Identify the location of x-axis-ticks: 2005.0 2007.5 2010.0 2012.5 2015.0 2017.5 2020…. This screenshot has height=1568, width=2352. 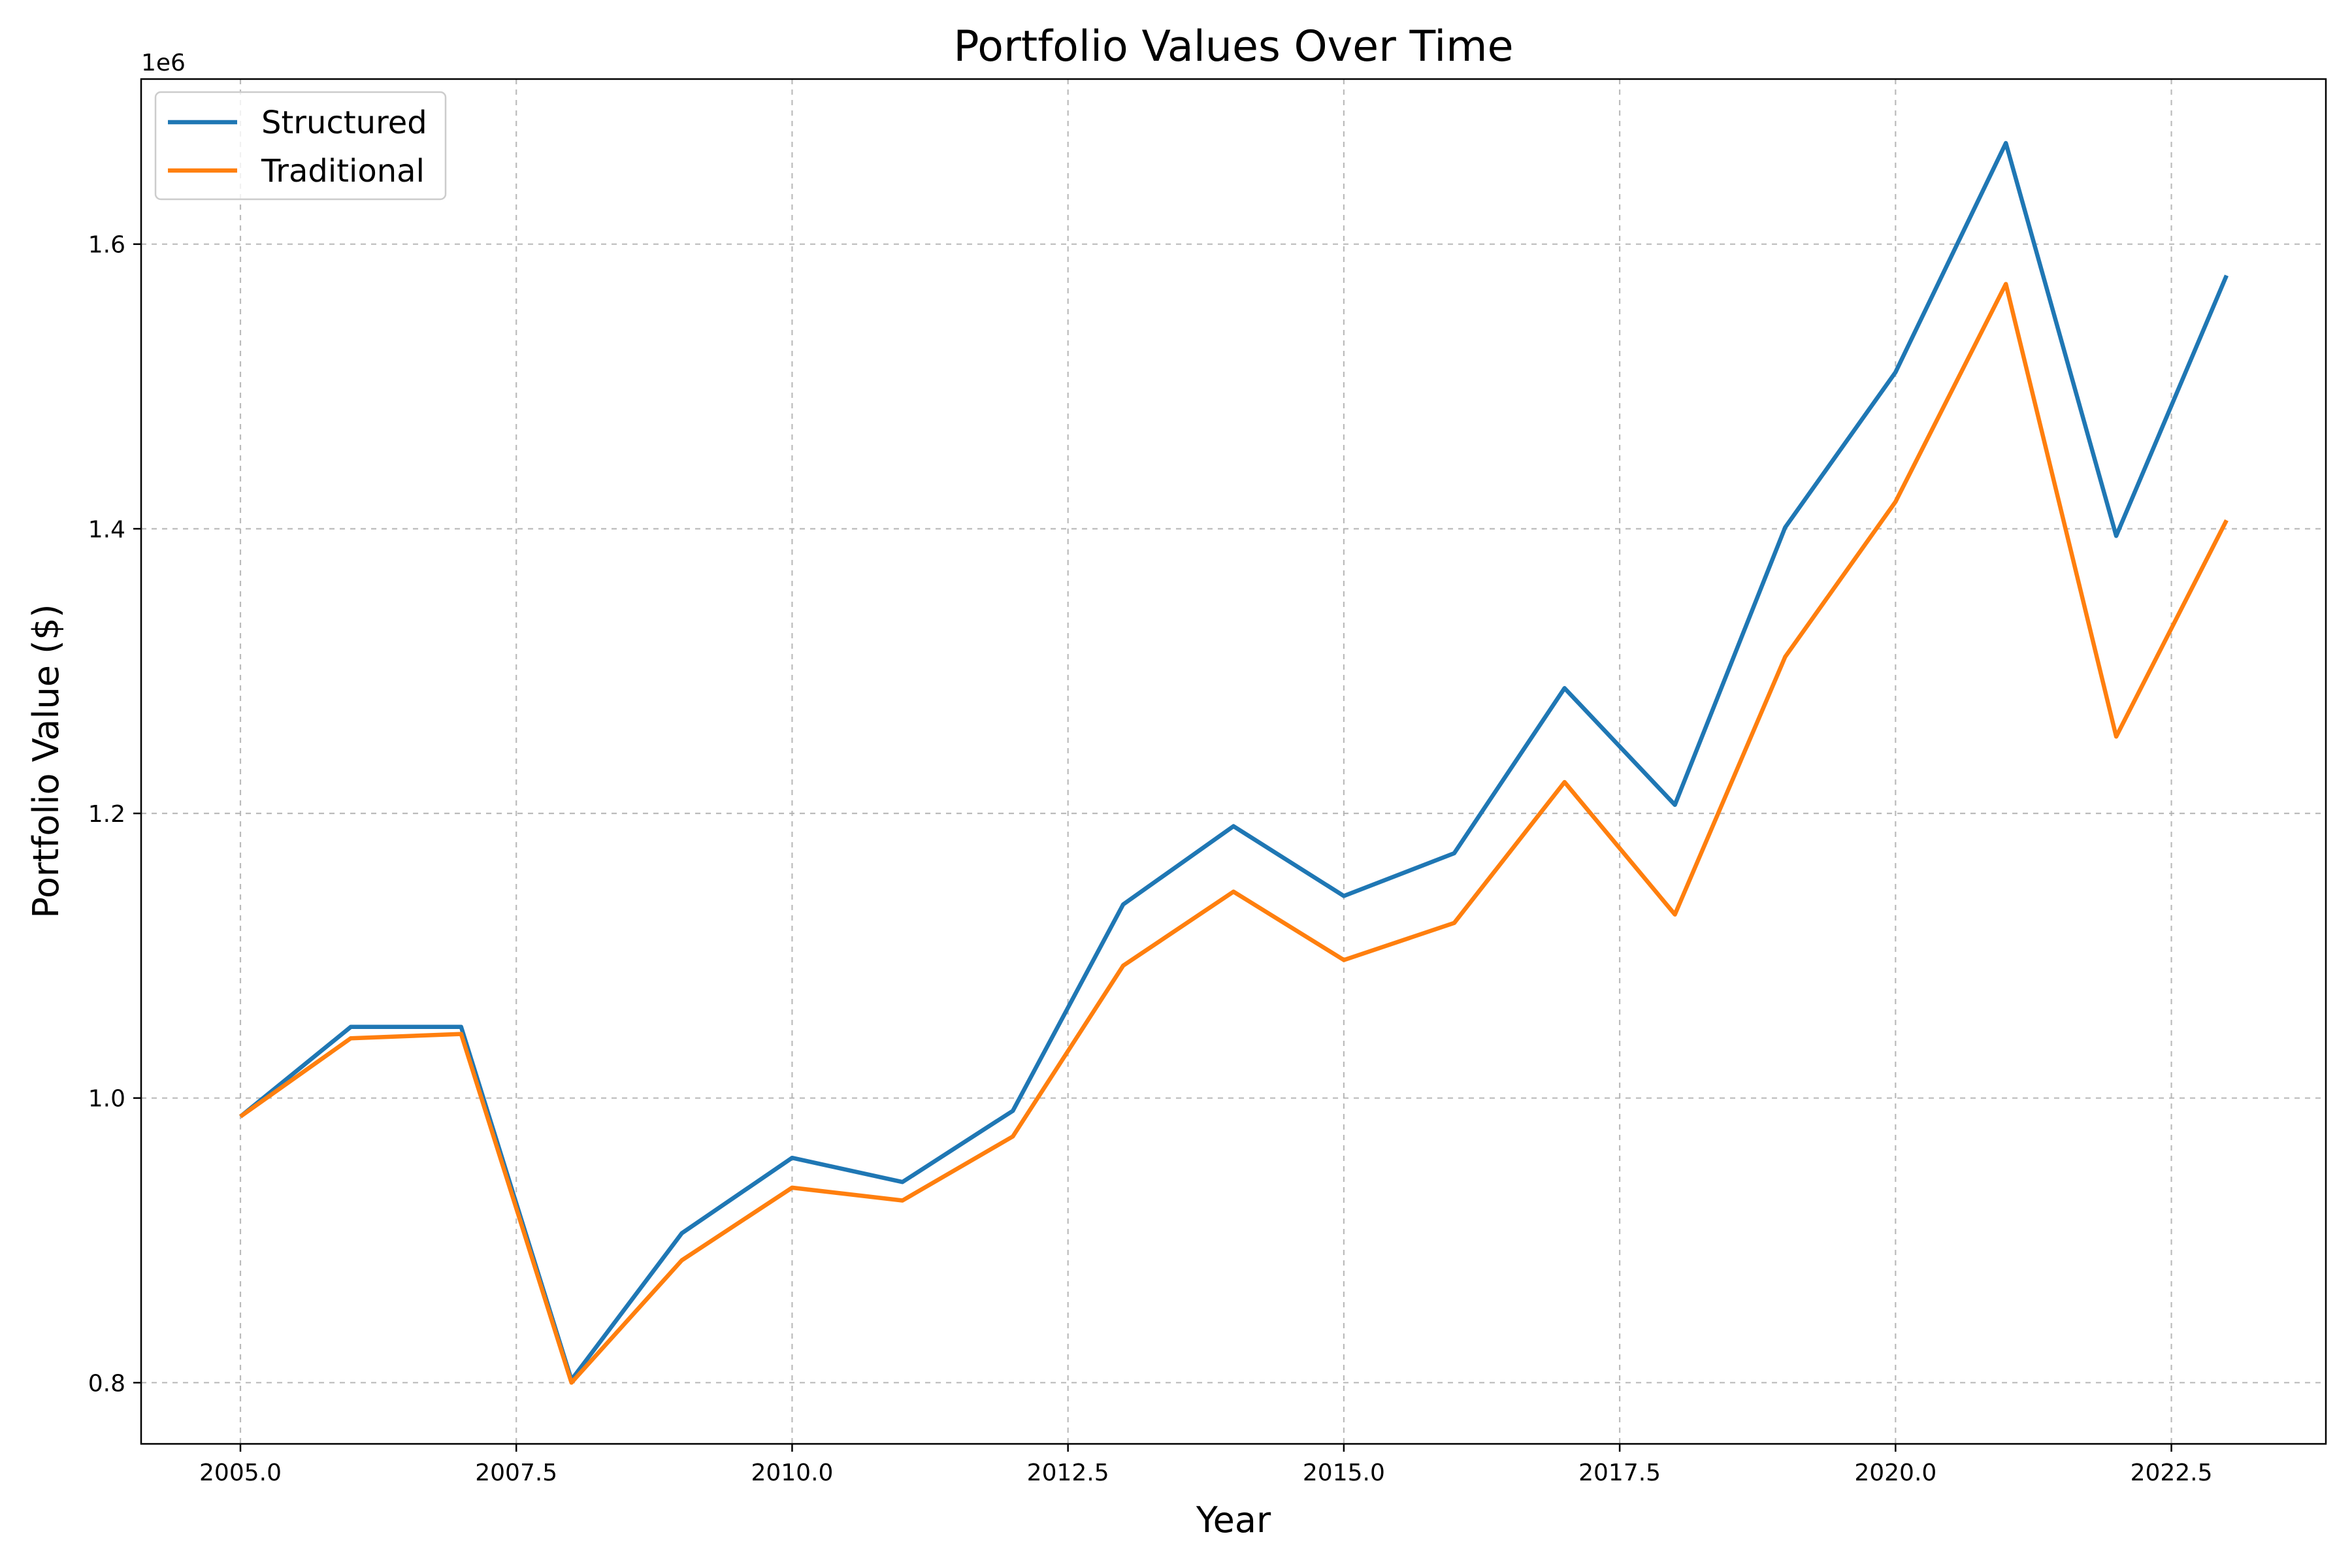
(1206, 1465).